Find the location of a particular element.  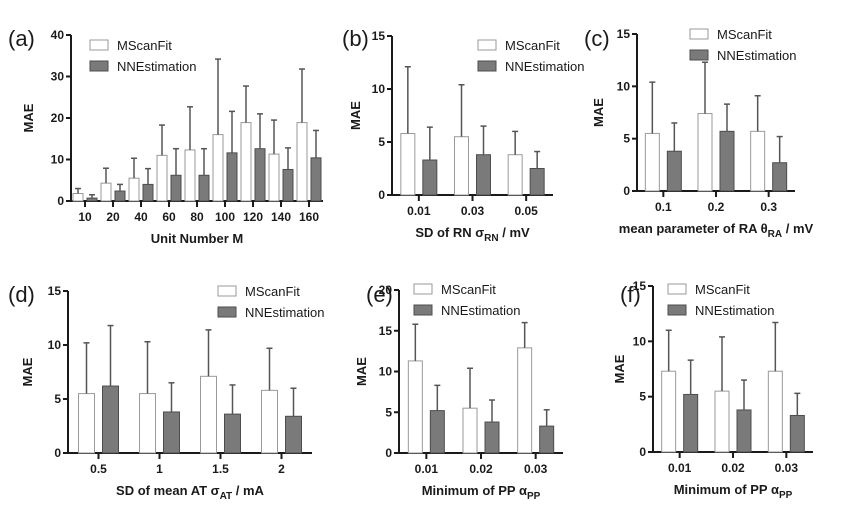

x-tick-label: 2 is located at coordinates (281, 469).